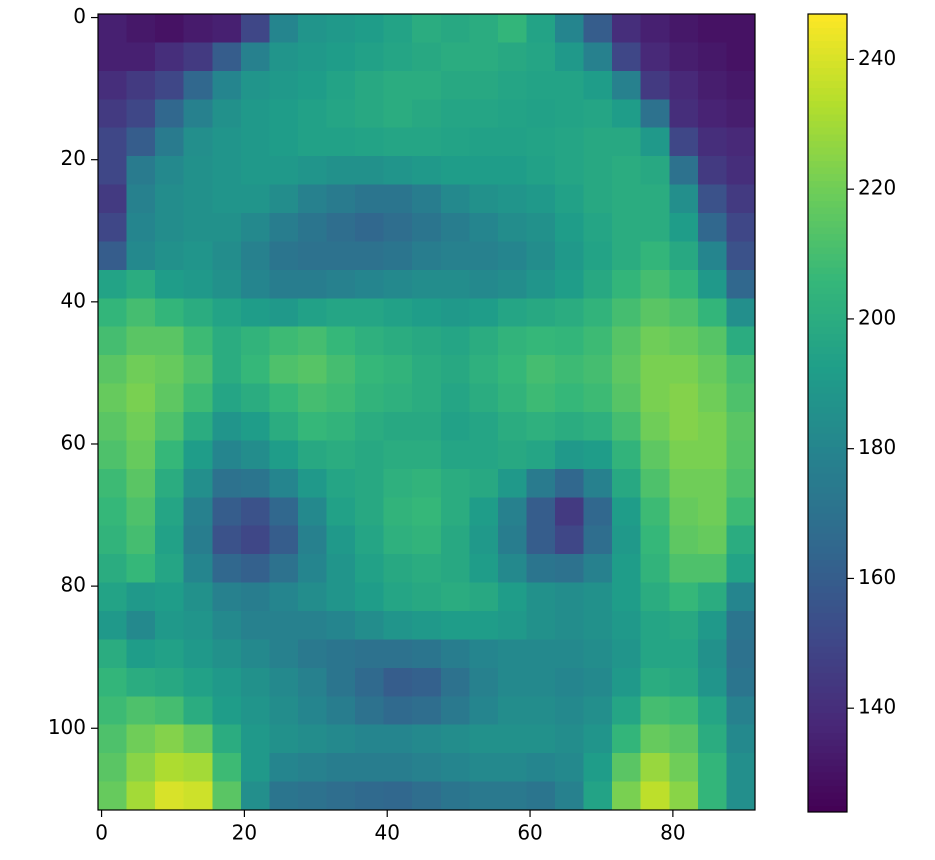 Image resolution: width=935 pixels, height=860 pixels. I want to click on x-tick-label: 80, so click(672, 833).